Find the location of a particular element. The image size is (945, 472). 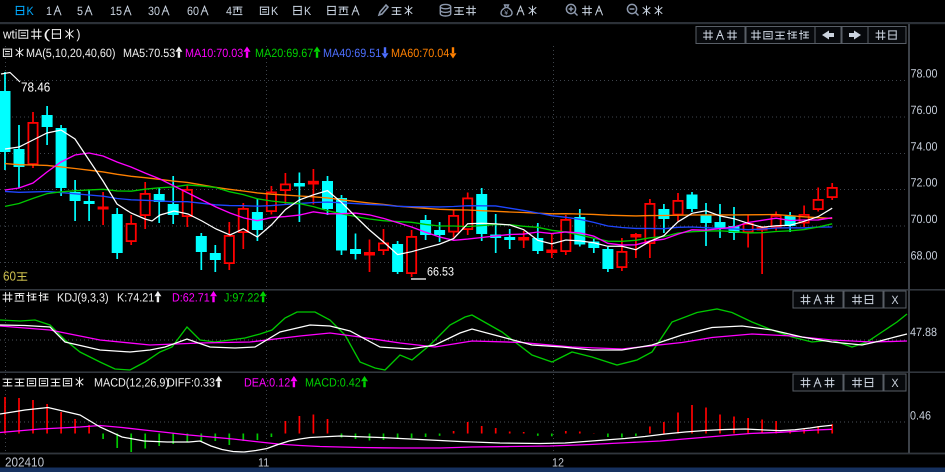

svg-text: J:97.22 is located at coordinates (242, 297).